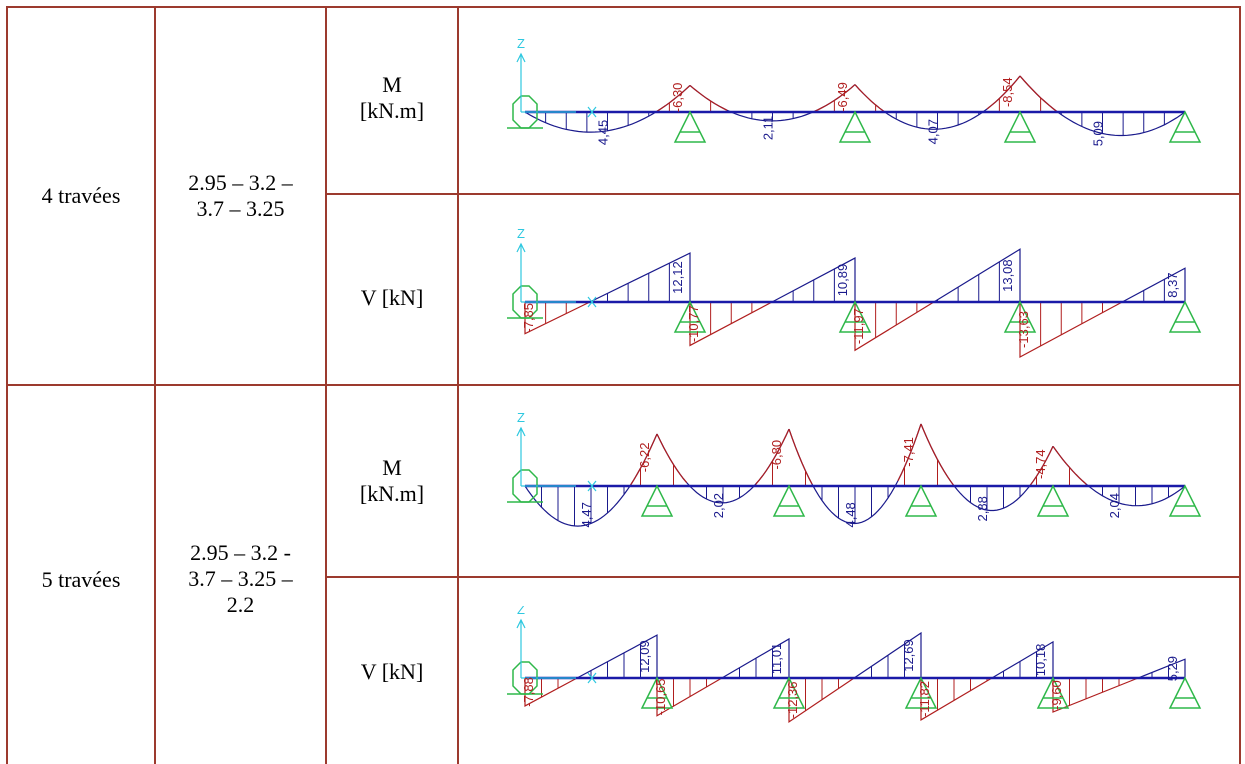  I want to click on moment-value-positive: 2,88, so click(982, 508).